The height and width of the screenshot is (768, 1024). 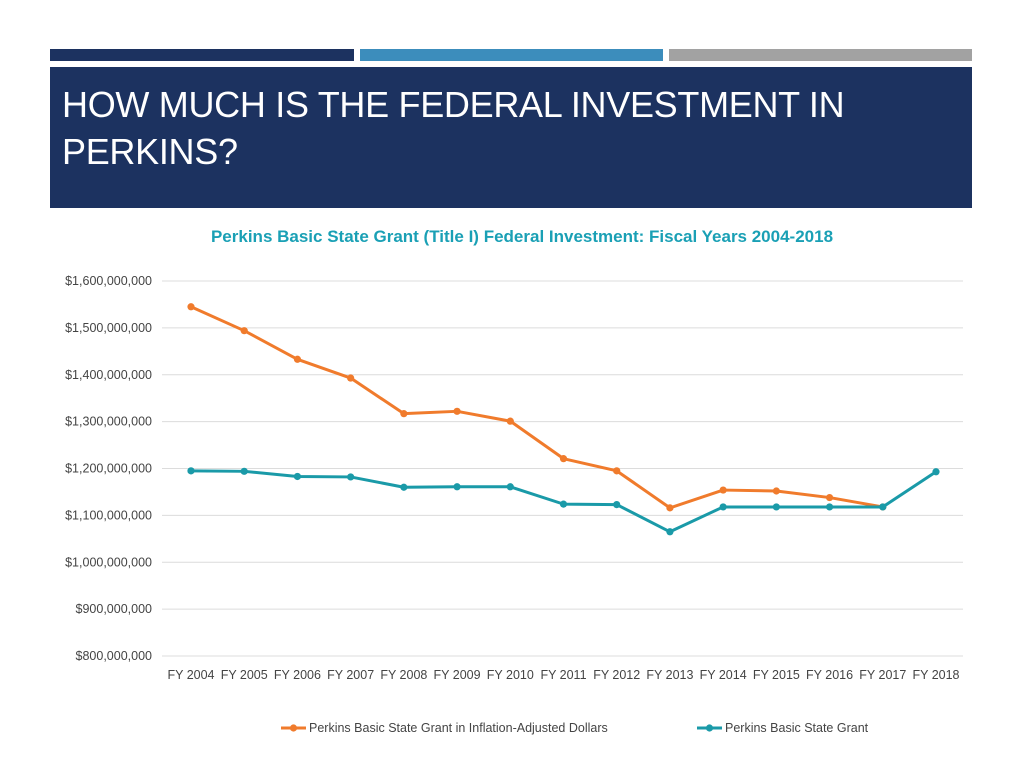 What do you see at coordinates (297, 675) in the screenshot?
I see `x-tick-label: FY 2006` at bounding box center [297, 675].